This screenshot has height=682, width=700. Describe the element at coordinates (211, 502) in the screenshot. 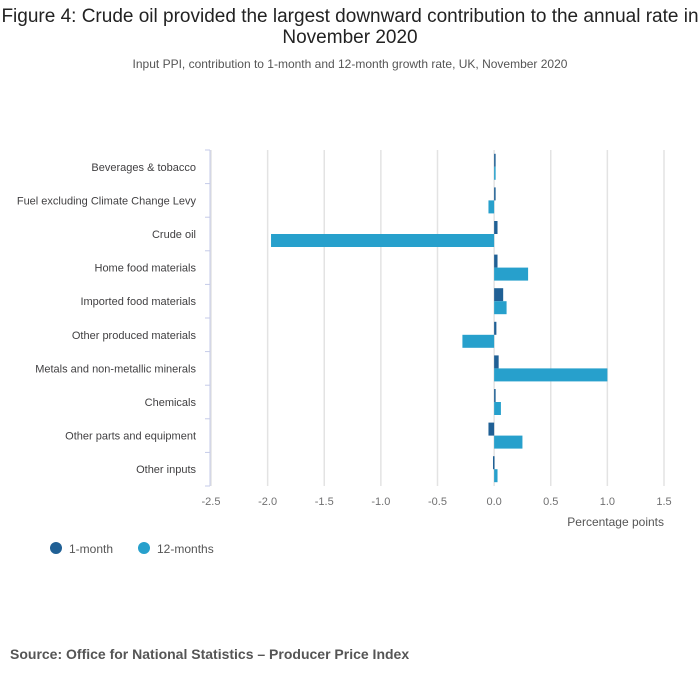

I see `x-tick-label: -2.5` at that location.